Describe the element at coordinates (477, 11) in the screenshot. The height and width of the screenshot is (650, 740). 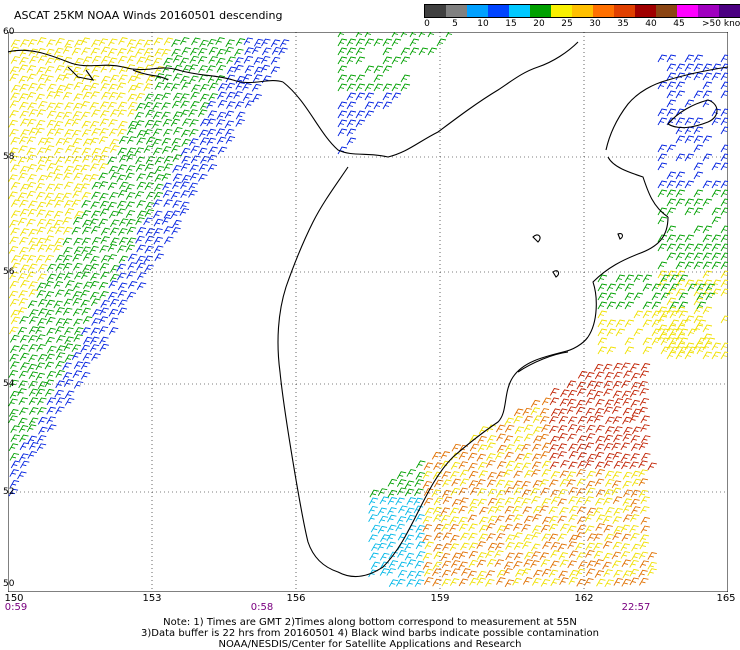
I see `legend-swatch` at that location.